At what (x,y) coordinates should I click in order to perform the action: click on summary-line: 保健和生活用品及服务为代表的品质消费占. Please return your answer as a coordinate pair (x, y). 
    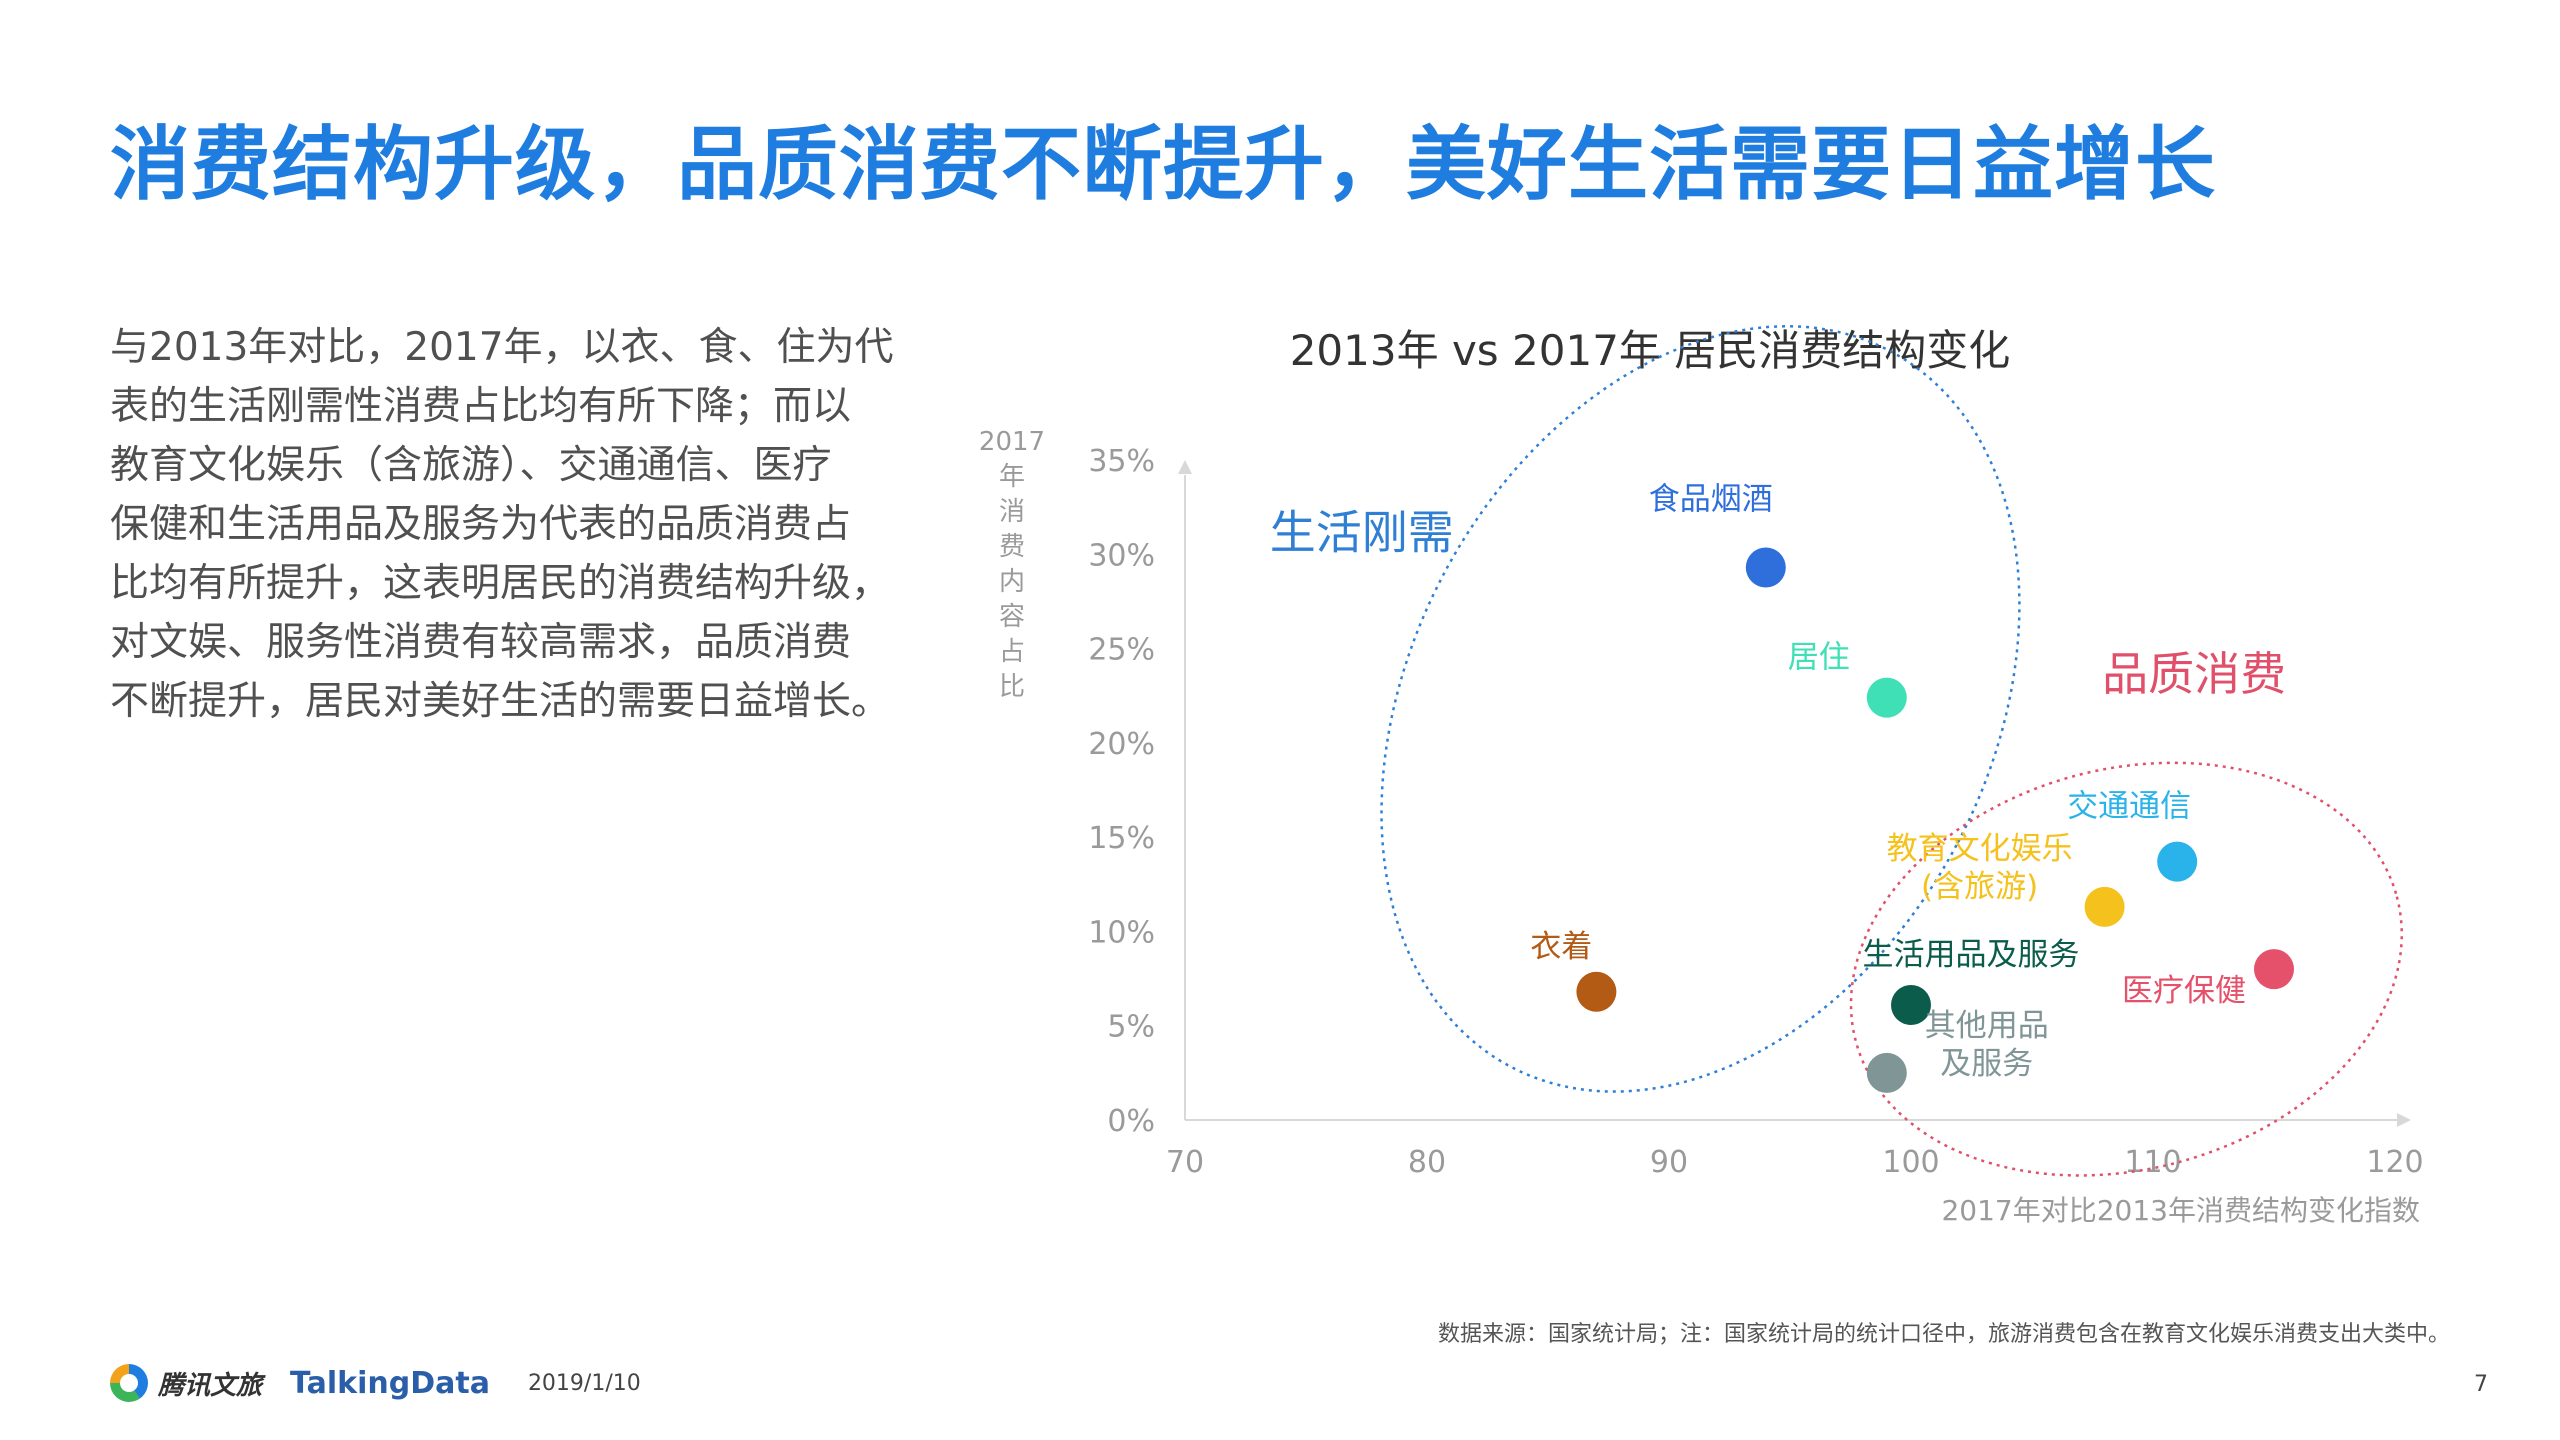
    Looking at the image, I should click on (481, 524).